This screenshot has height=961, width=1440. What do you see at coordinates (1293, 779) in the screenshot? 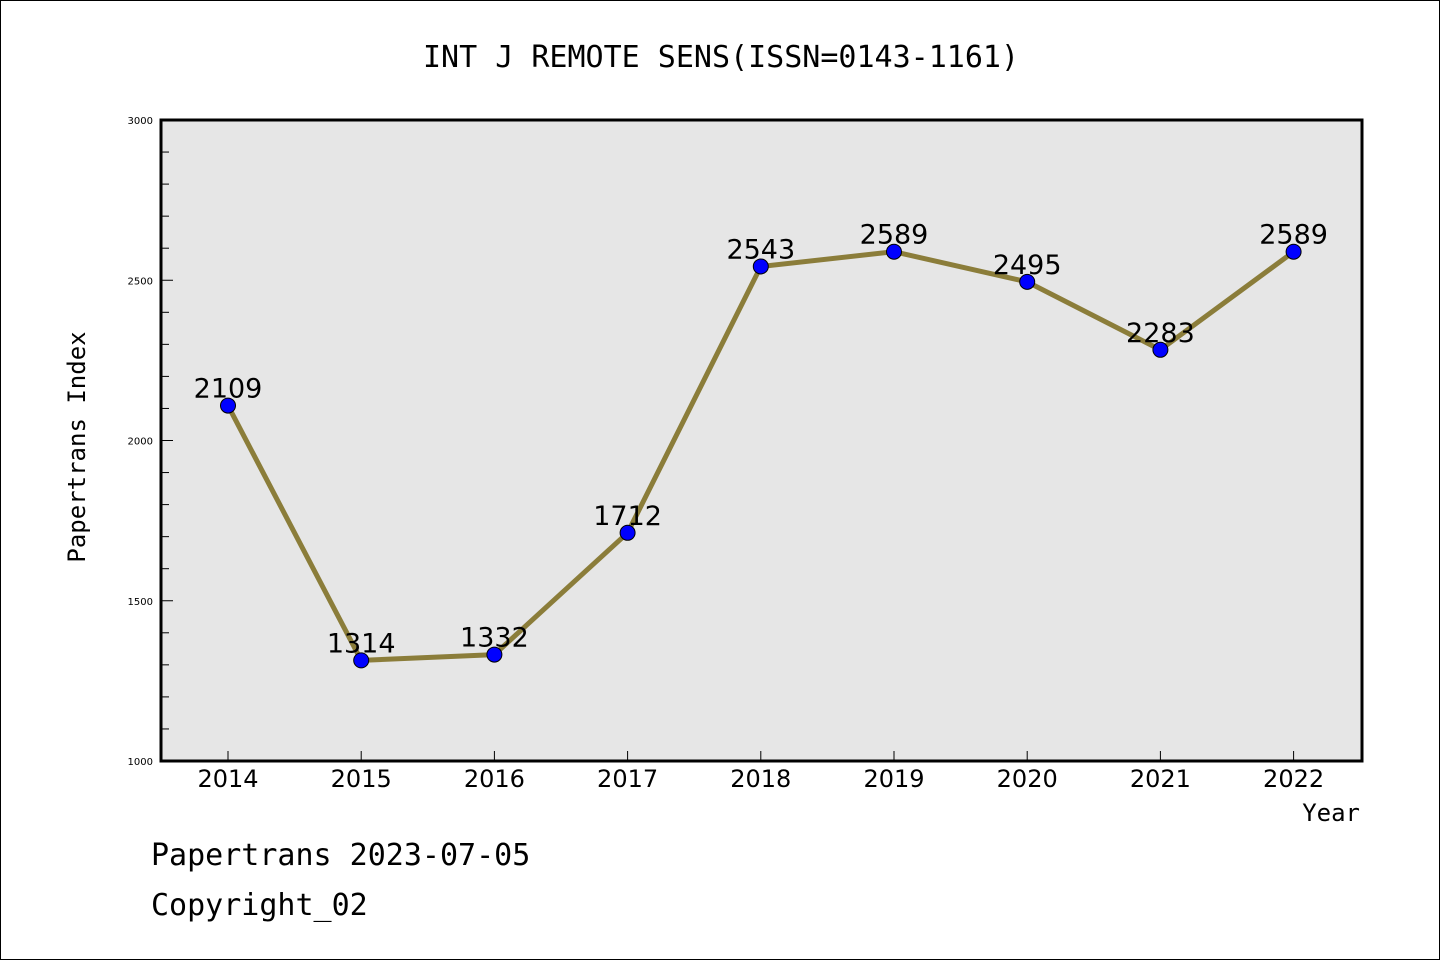
I see `x-tick-label: 2022` at bounding box center [1293, 779].